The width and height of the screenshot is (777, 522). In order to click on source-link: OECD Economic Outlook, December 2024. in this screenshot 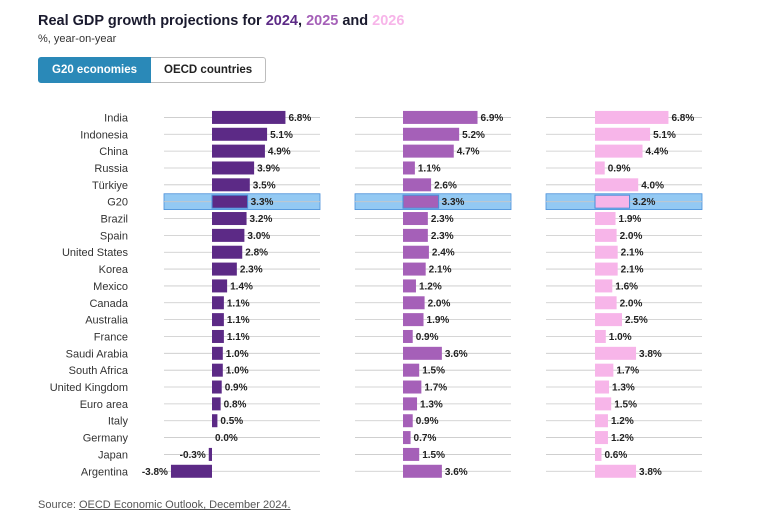, I will do `click(184, 505)`.